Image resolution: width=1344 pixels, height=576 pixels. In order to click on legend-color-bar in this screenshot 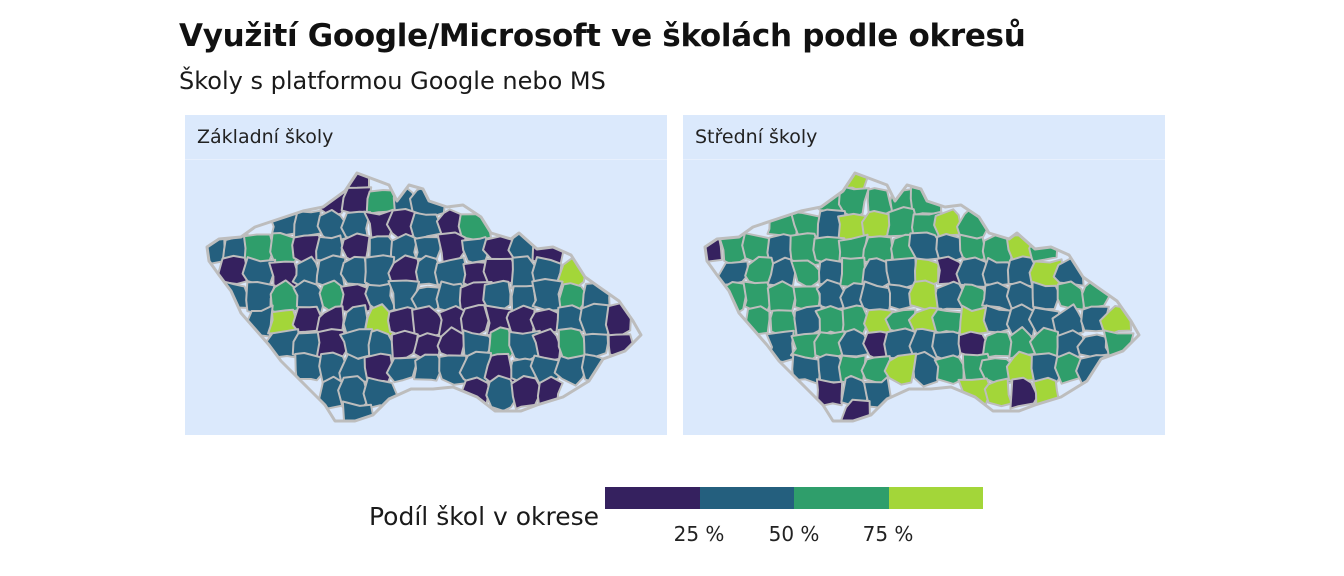, I will do `click(794, 498)`.